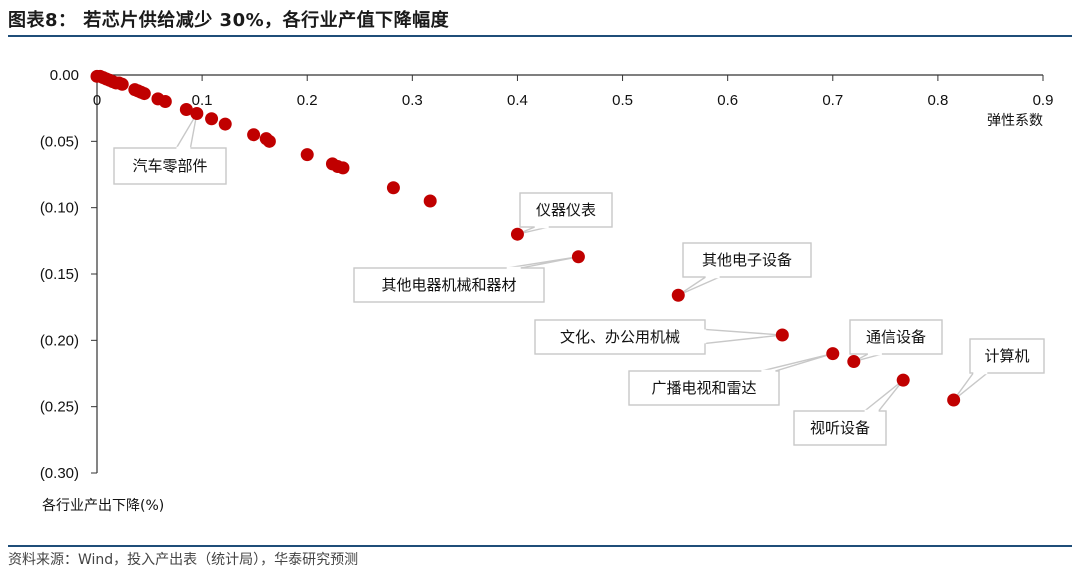  I want to click on x-tick-label: 0.7, so click(832, 100).